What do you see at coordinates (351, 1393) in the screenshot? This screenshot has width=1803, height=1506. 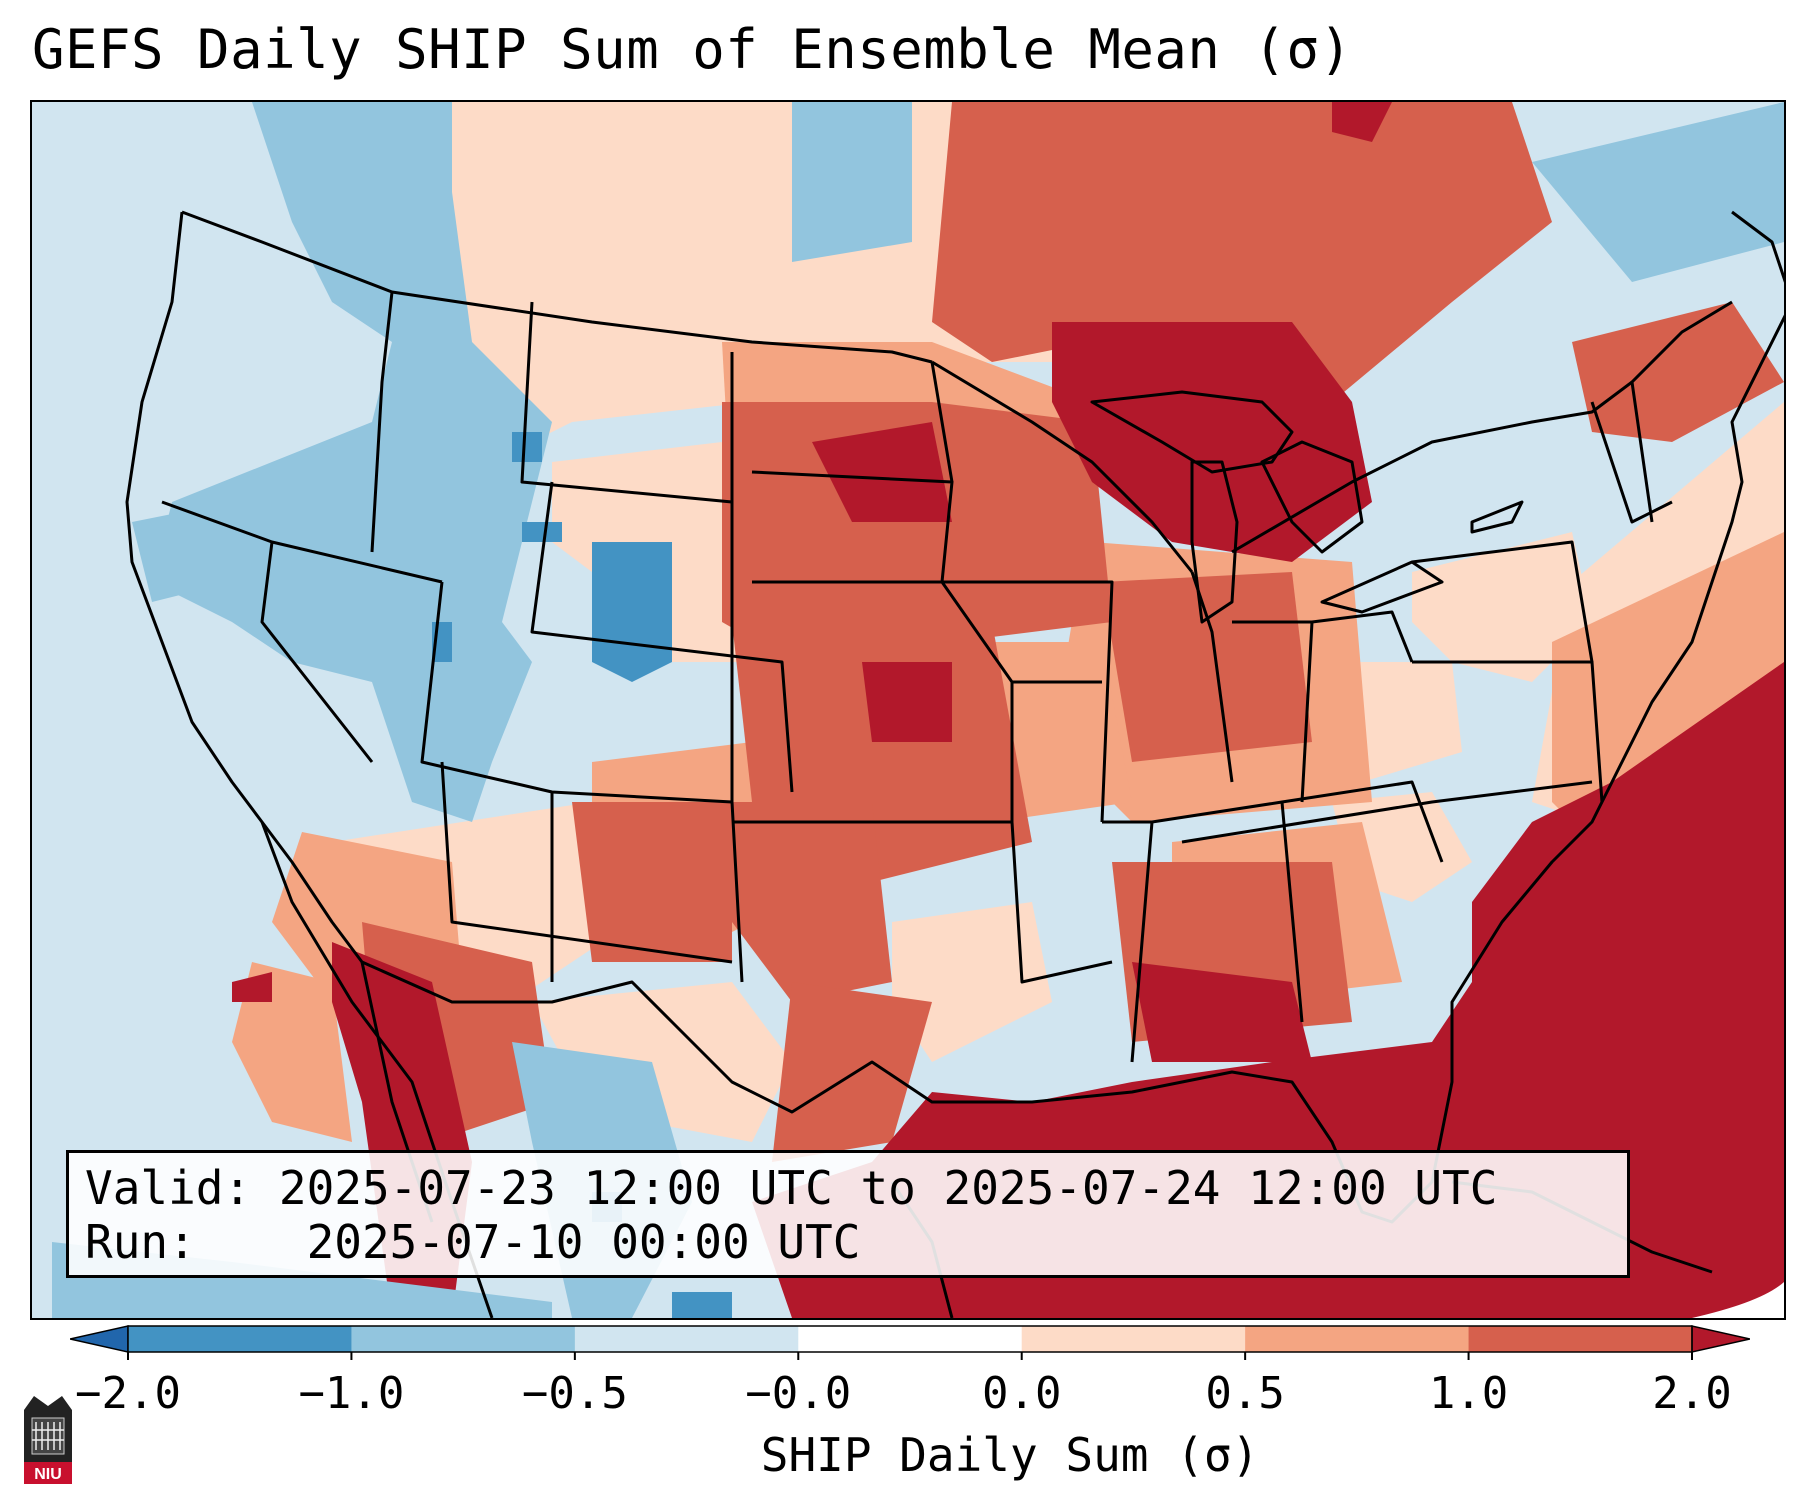 I see `colorbar-tick-label: −1.0` at bounding box center [351, 1393].